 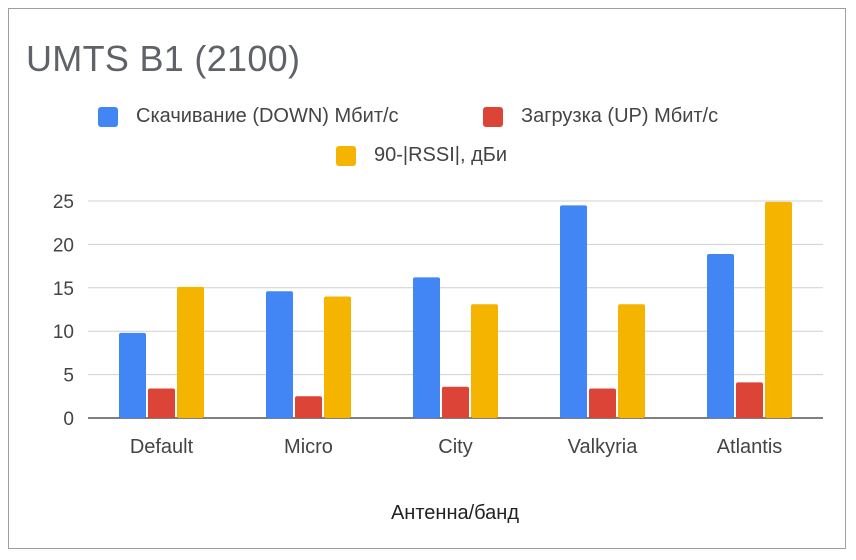 I want to click on x-category-label: Atlantis, so click(x=750, y=447).